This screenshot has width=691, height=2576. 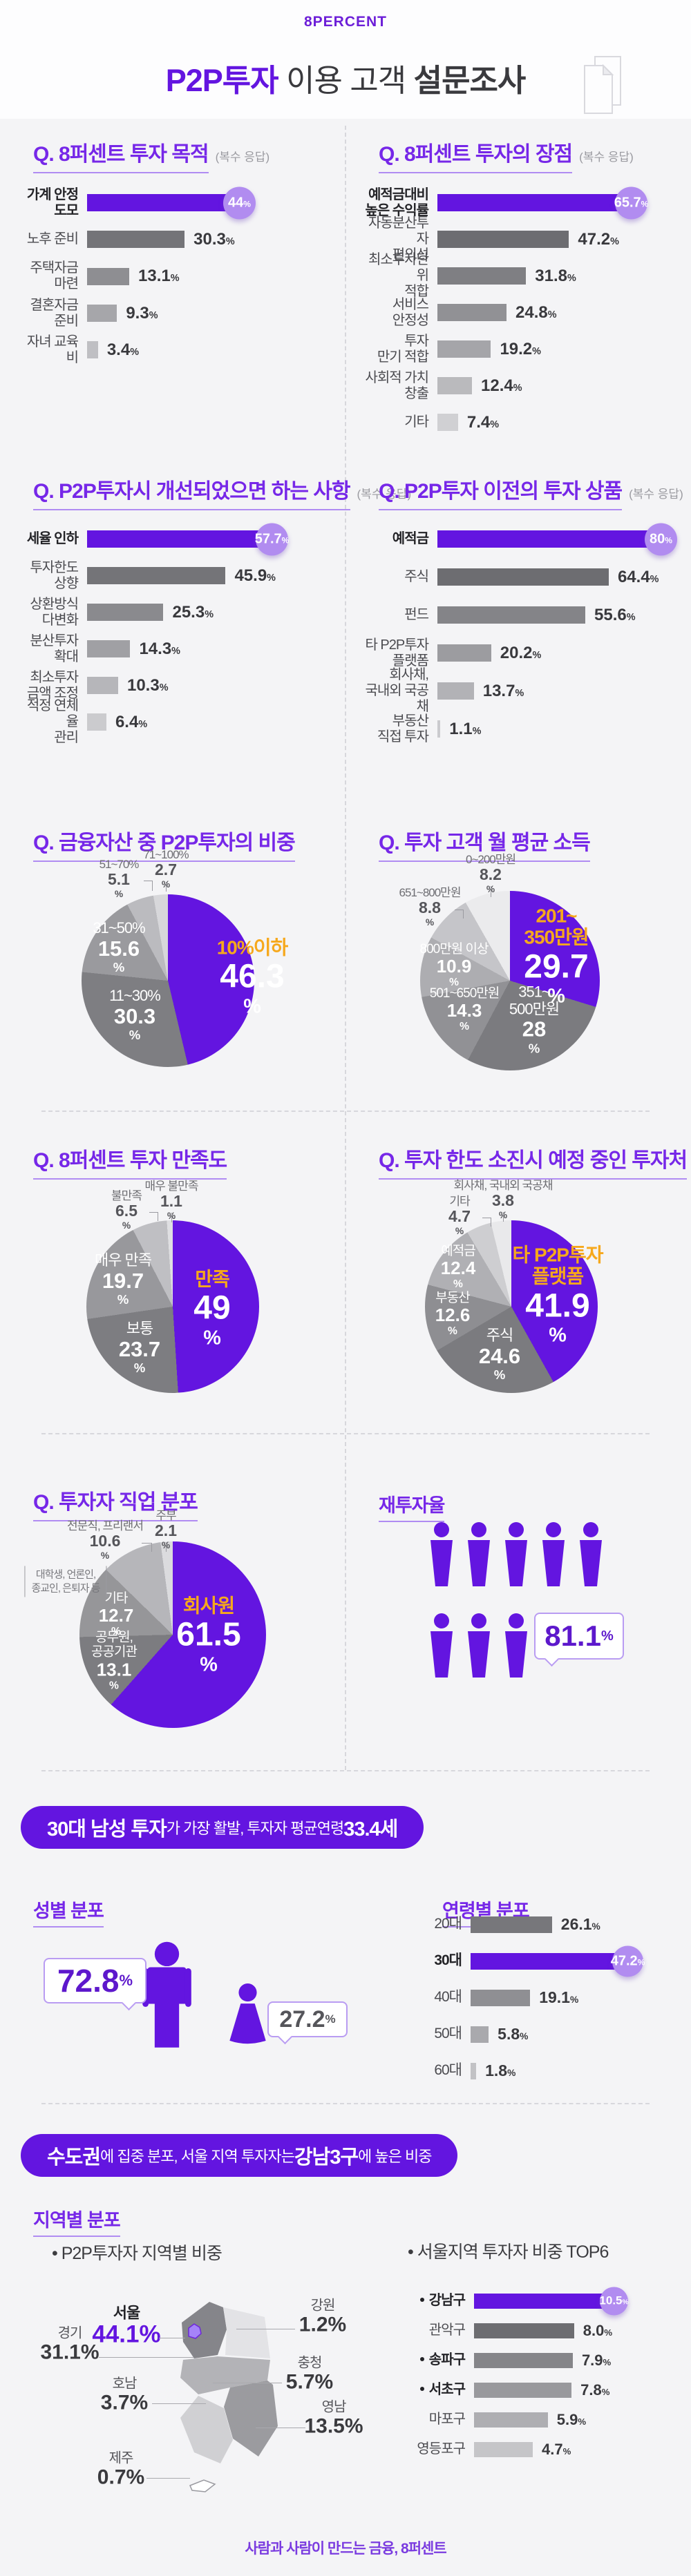 I want to click on bar-row: 50대 5.8%, so click(x=527, y=2034).